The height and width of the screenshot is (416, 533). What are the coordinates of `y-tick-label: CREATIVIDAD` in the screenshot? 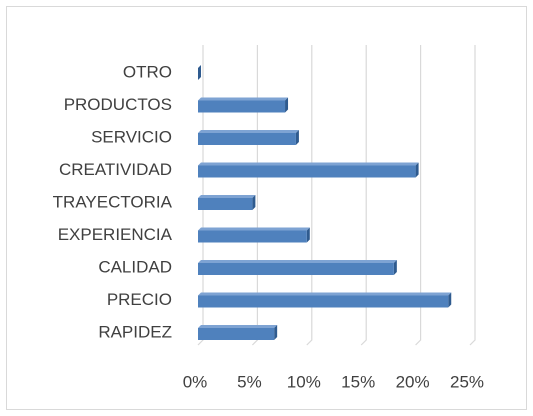 It's located at (115, 169).